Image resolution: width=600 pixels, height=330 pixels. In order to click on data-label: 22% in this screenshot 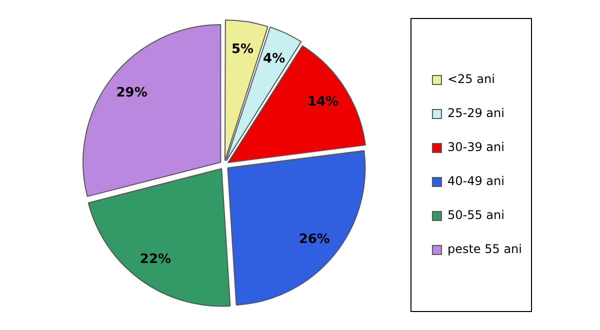, I will do `click(156, 260)`.